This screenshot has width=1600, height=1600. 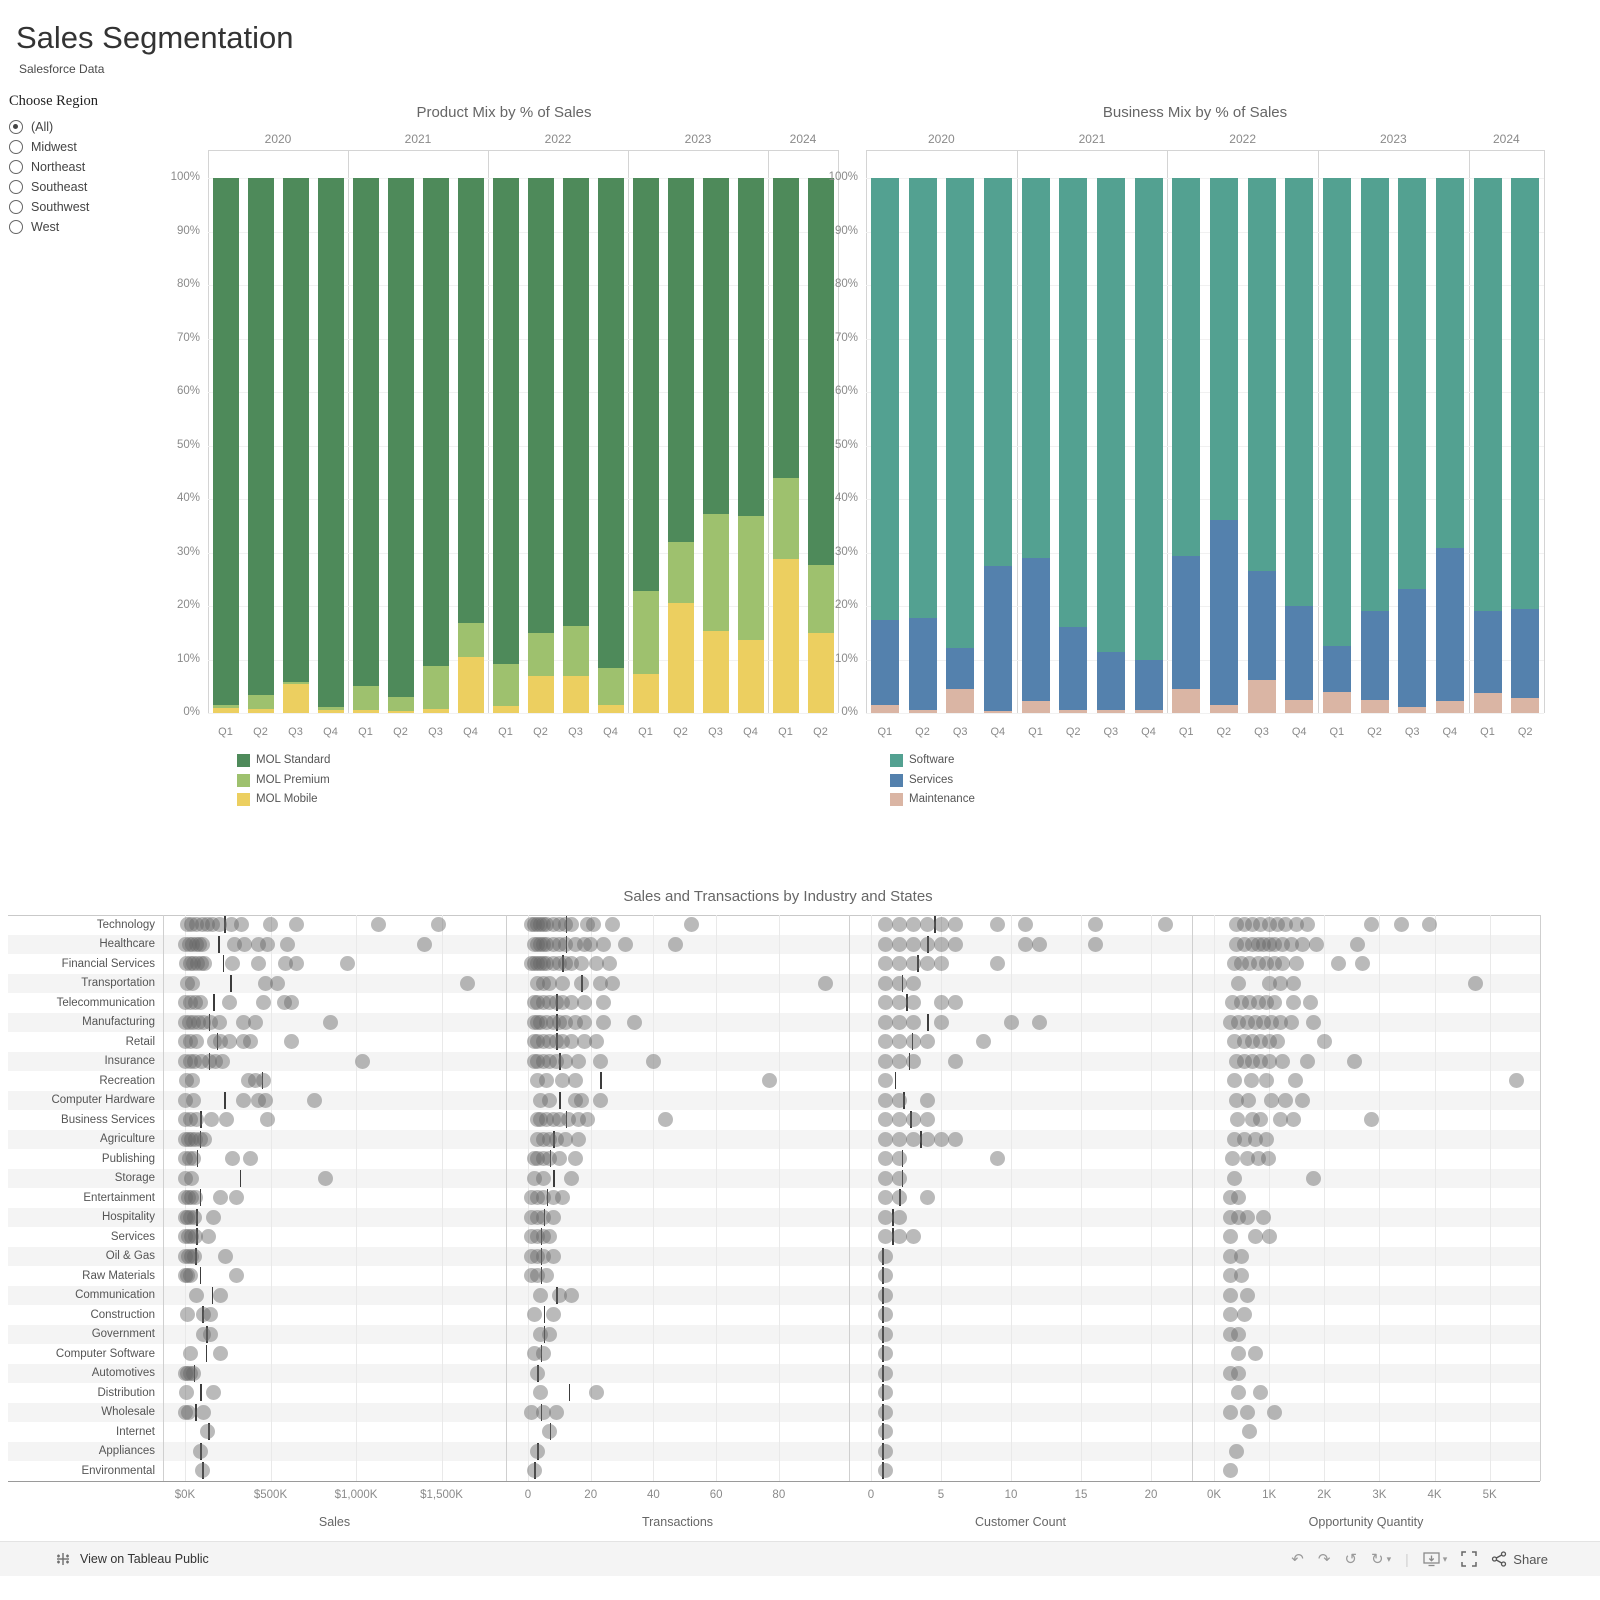 What do you see at coordinates (942, 799) in the screenshot?
I see `legend-label: Maintenance` at bounding box center [942, 799].